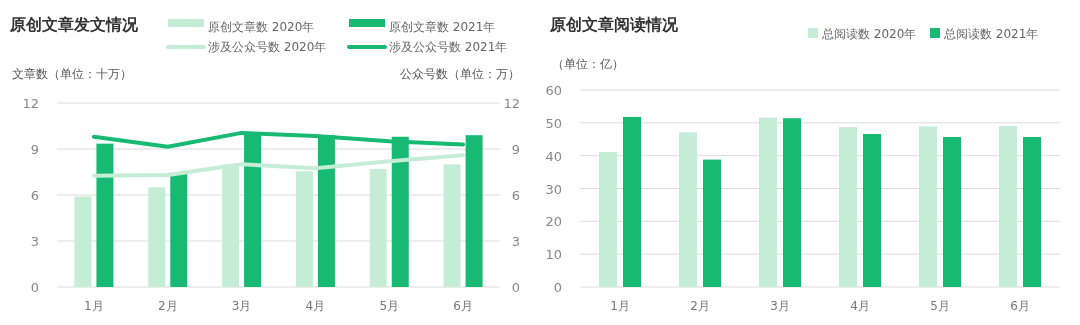 This screenshot has width=1080, height=325. I want to click on y2-tick-label: 9, so click(515, 149).